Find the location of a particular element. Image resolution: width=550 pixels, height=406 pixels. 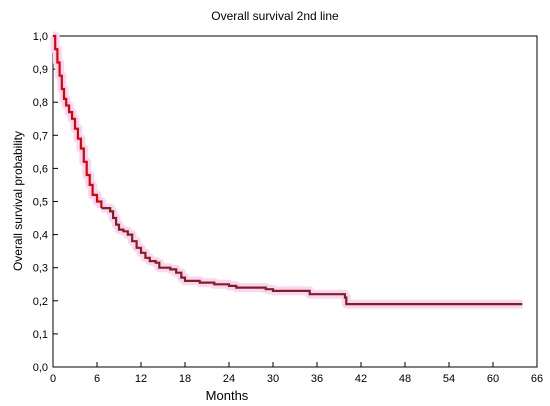

y-axis: 0,0 0,1 0,2 0,3 0,4 0,5 0,6 0,7 0,8 0,9 1,0 is located at coordinates (45, 202).